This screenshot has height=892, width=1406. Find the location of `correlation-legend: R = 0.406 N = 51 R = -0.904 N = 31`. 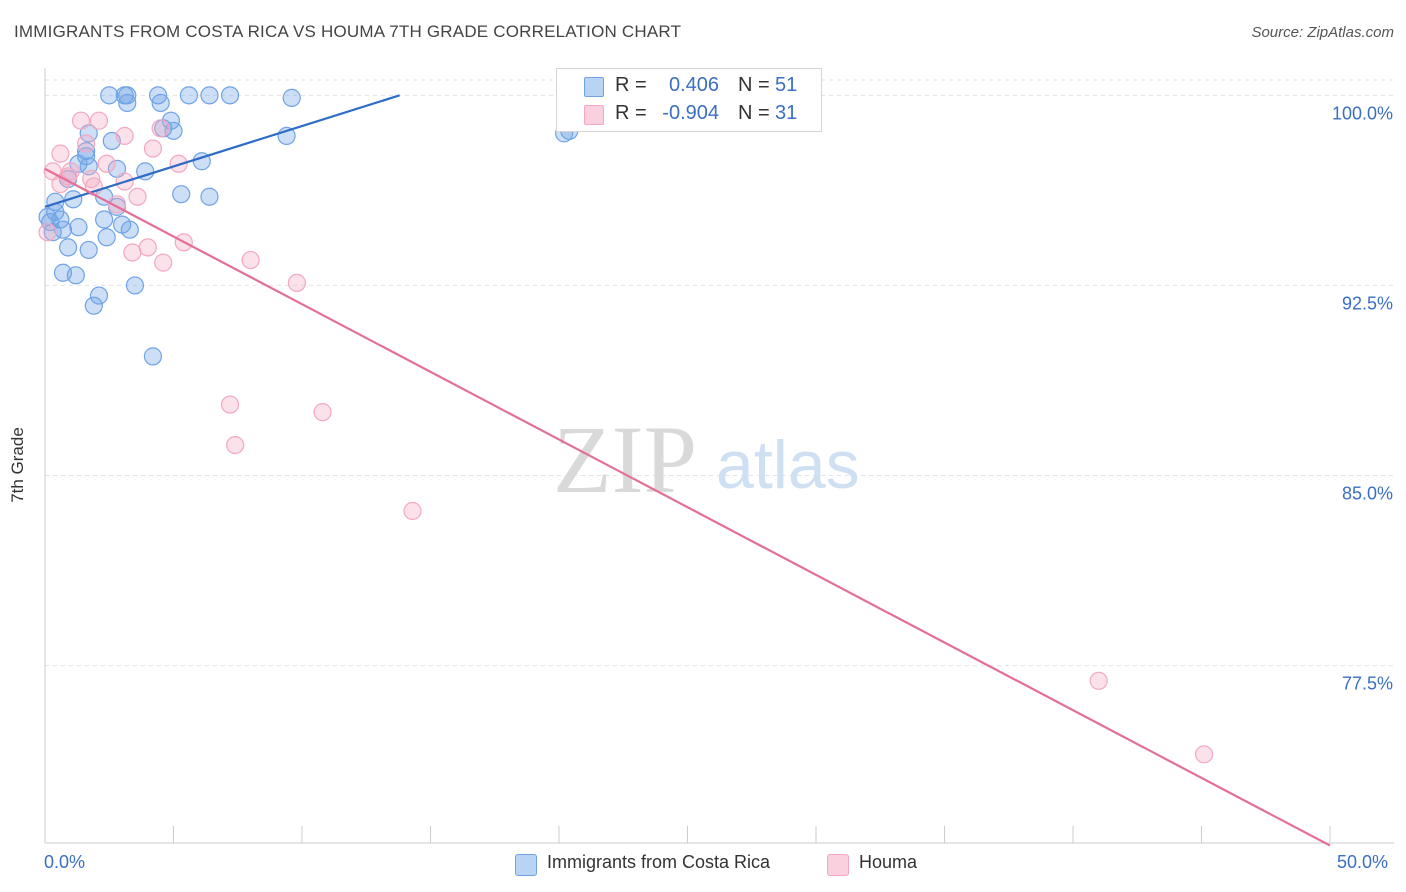

correlation-legend: R = 0.406 N = 51 R = -0.904 N = 31 is located at coordinates (689, 100).